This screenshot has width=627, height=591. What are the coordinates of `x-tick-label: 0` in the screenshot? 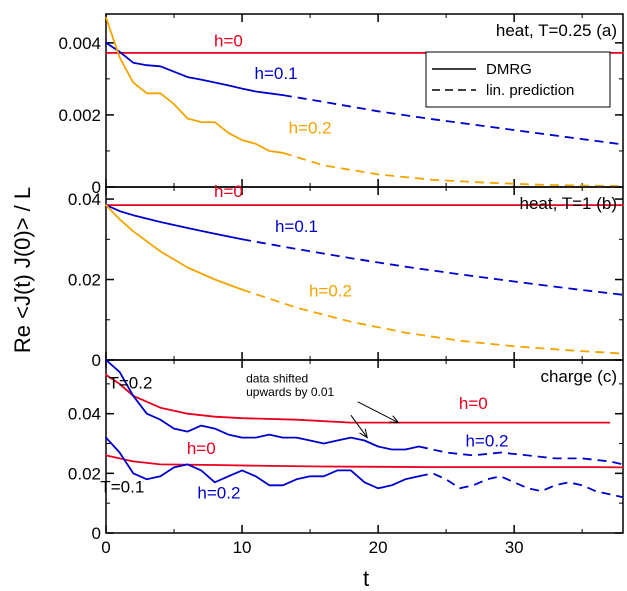 It's located at (105, 547).